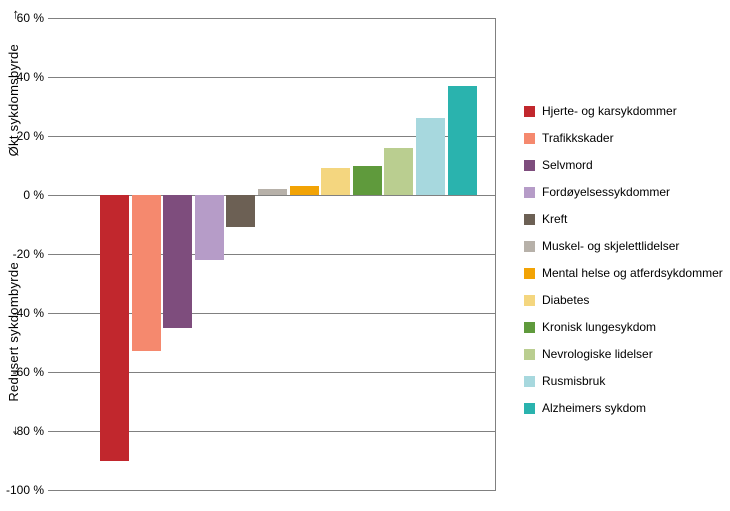 The image size is (730, 511). What do you see at coordinates (555, 219) in the screenshot?
I see `legend-label: Kreft` at bounding box center [555, 219].